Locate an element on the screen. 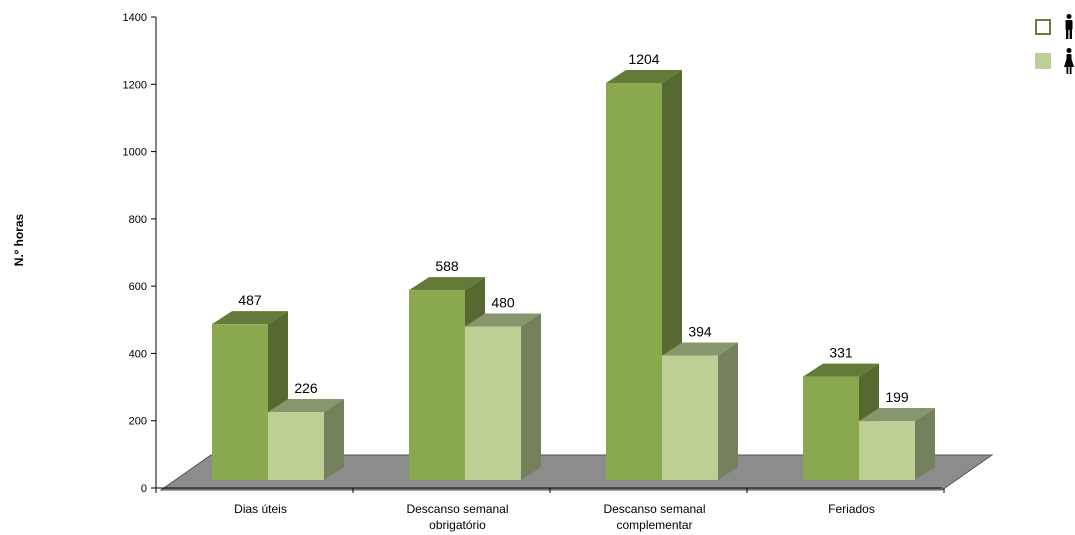 This screenshot has width=1075, height=535. male-figure-icon is located at coordinates (1069, 26).